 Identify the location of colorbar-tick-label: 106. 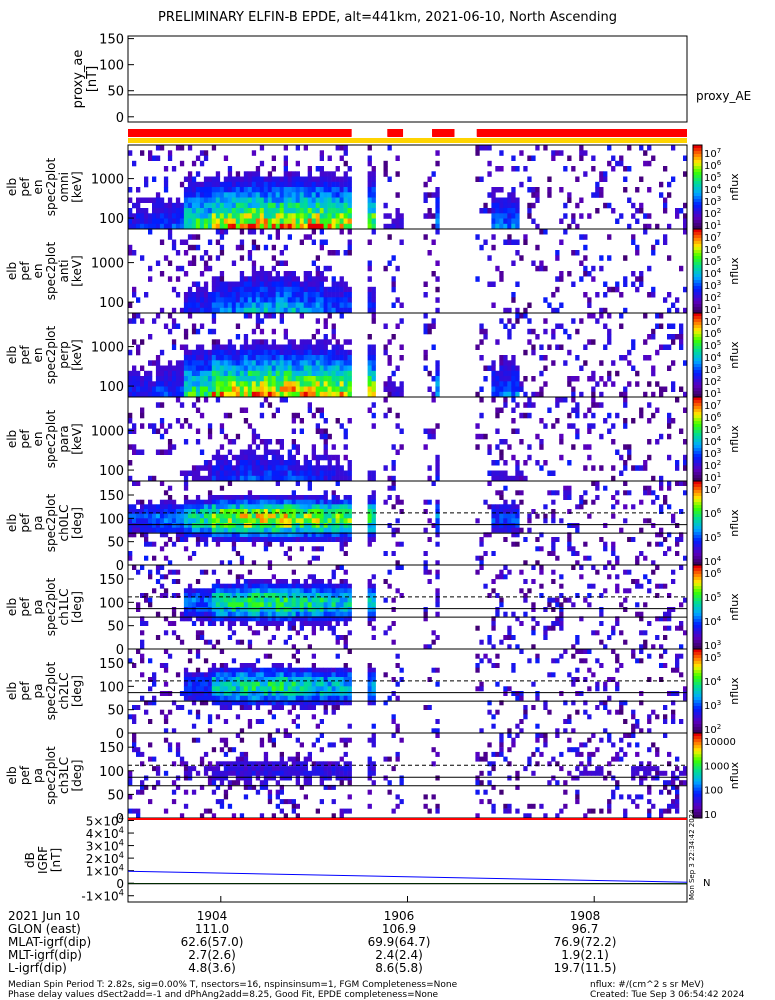
(713, 333).